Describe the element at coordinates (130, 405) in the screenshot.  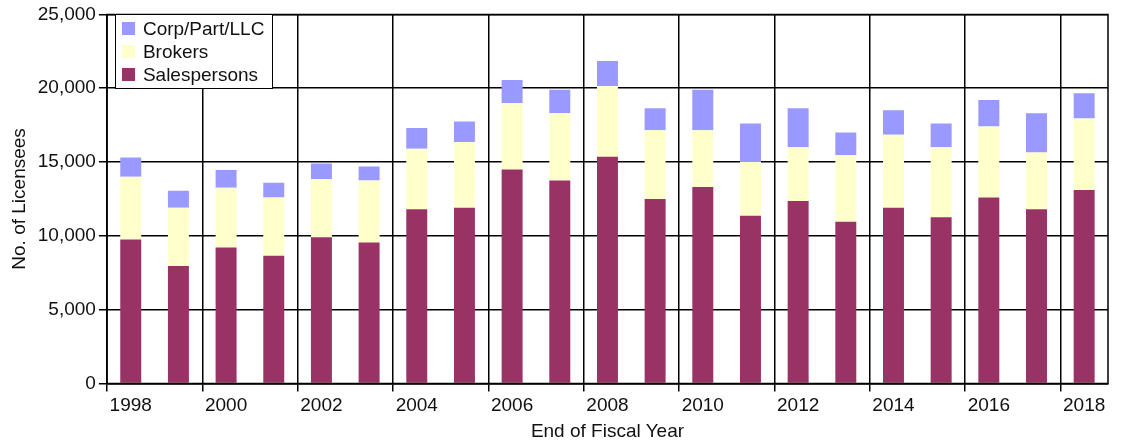
I see `x-tick-label: 1998` at that location.